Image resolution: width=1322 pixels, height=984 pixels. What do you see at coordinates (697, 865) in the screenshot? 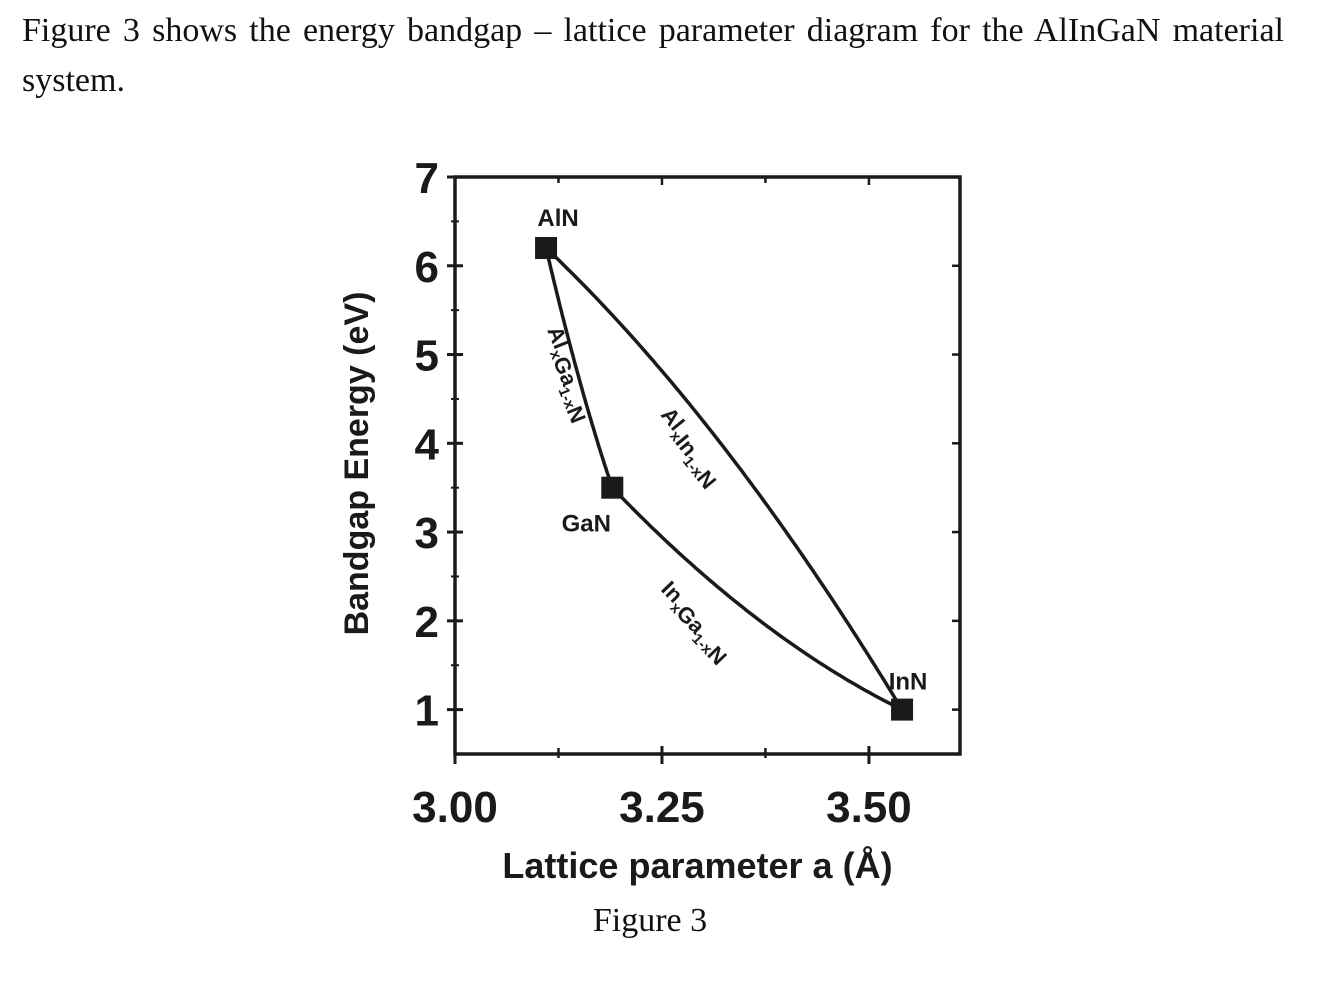
I see `x-axis-label: Lattice parameter a (Å)` at bounding box center [697, 865].